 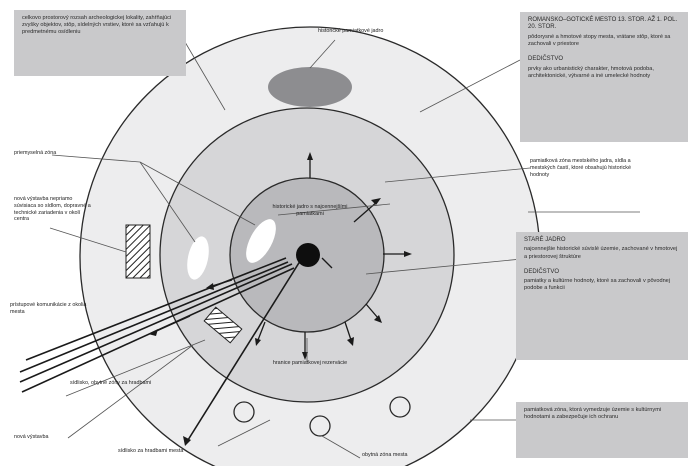 I want to click on core-bottom-arrowhead, so click(x=187, y=441).